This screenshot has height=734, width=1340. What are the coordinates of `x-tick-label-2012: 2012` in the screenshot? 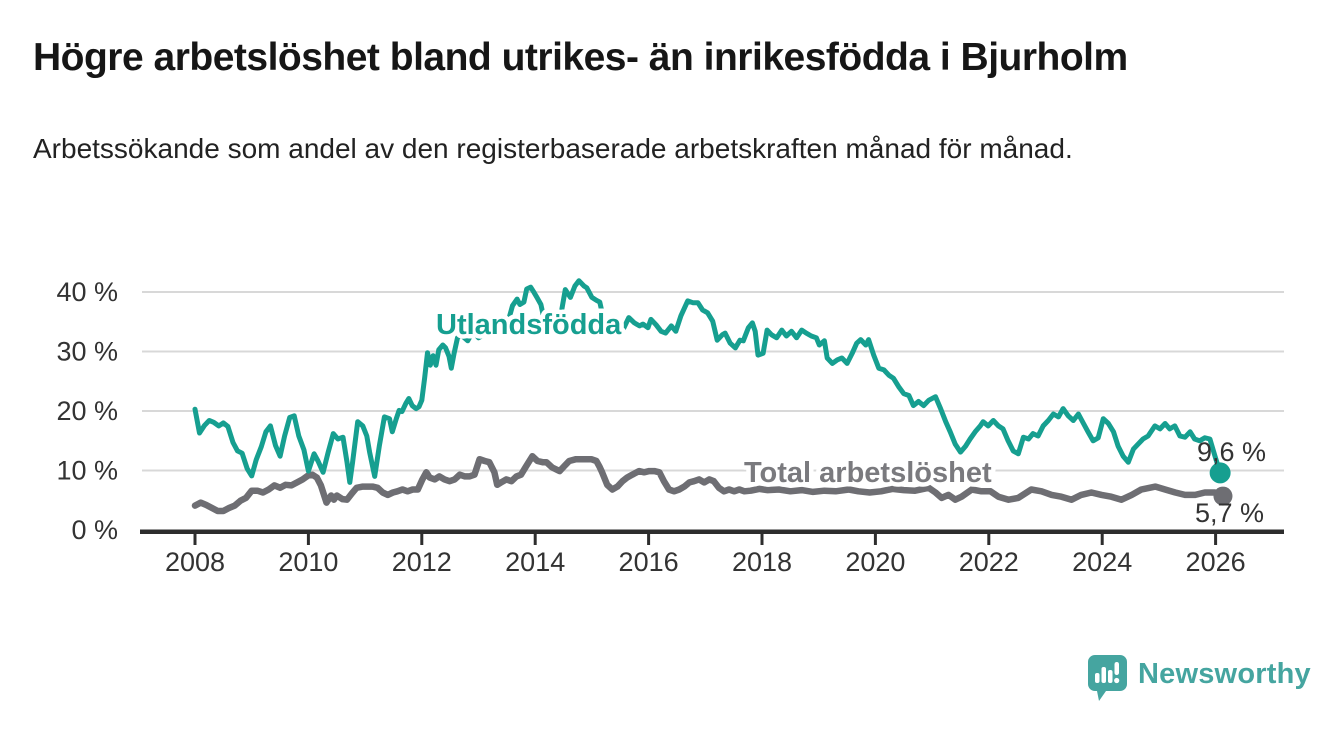 It's located at (422, 562).